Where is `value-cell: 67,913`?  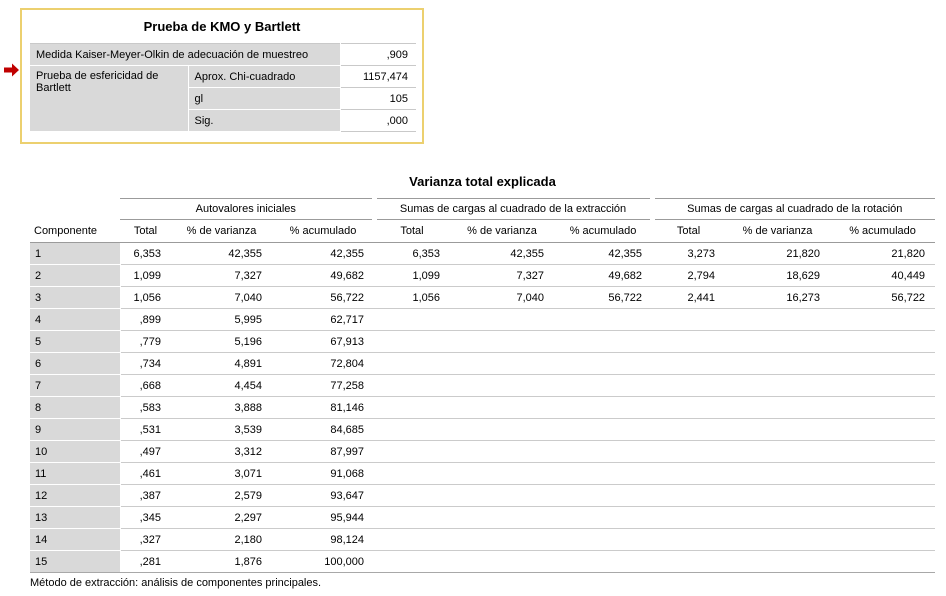
value-cell: 67,913 is located at coordinates (323, 341).